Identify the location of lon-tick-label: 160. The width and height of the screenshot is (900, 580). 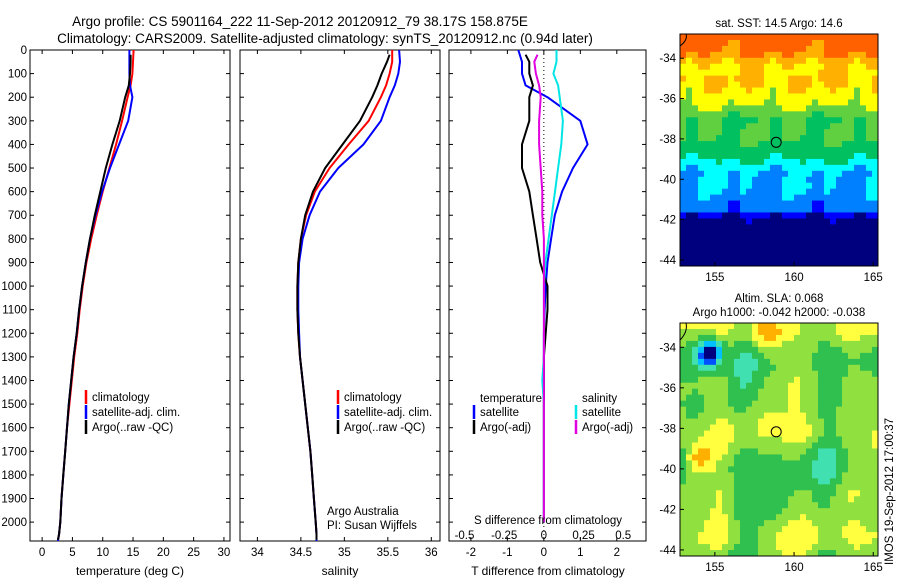
(793, 568).